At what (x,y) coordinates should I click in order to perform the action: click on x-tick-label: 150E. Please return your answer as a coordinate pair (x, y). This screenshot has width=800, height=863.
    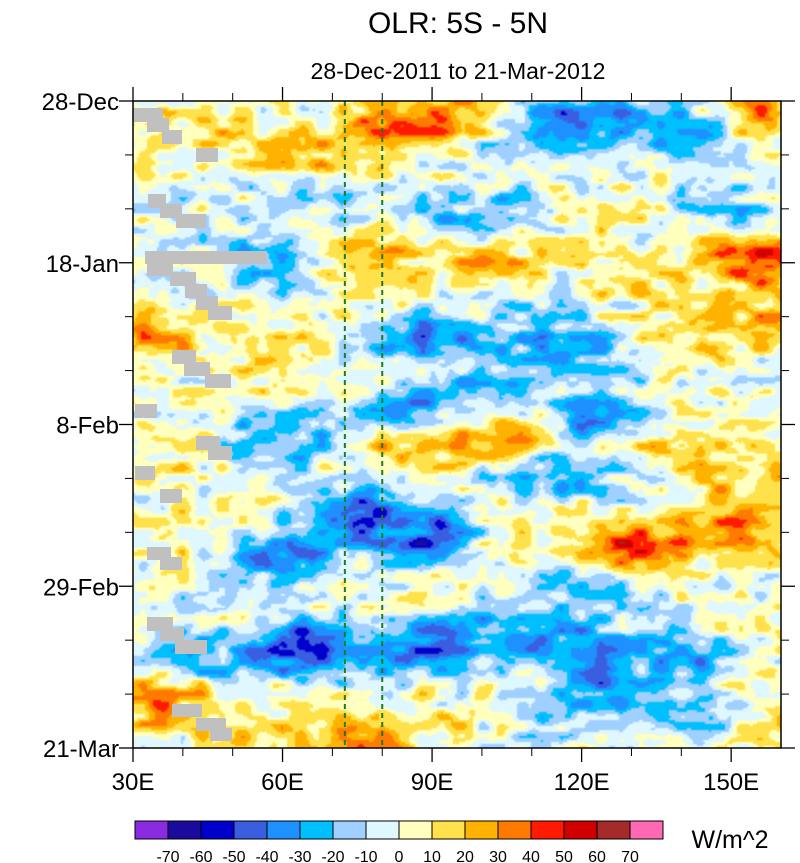
    Looking at the image, I should click on (731, 782).